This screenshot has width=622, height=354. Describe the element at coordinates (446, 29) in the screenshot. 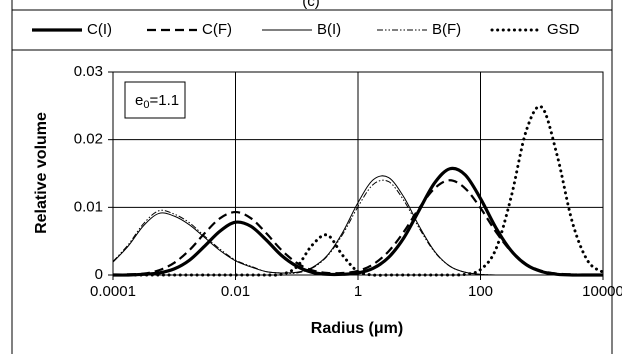

I see `legend-label: B(F)` at that location.